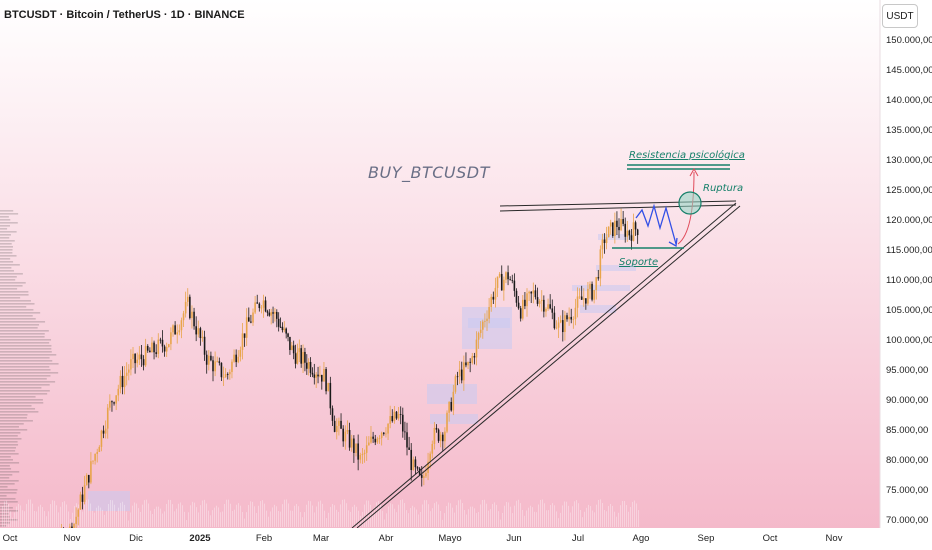 The width and height of the screenshot is (932, 550). Describe the element at coordinates (706, 538) in the screenshot. I see `time-tick-label: Sep` at that location.